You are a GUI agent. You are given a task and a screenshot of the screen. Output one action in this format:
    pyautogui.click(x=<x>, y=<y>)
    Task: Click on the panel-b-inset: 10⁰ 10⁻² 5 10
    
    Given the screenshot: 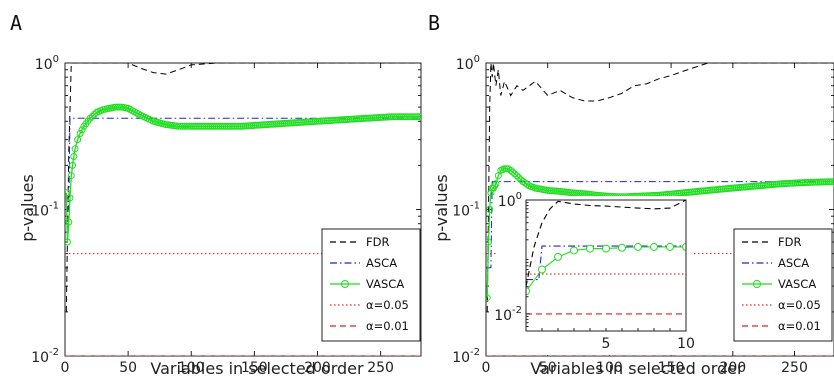 What is the action you would take?
    pyautogui.click(x=594, y=273)
    